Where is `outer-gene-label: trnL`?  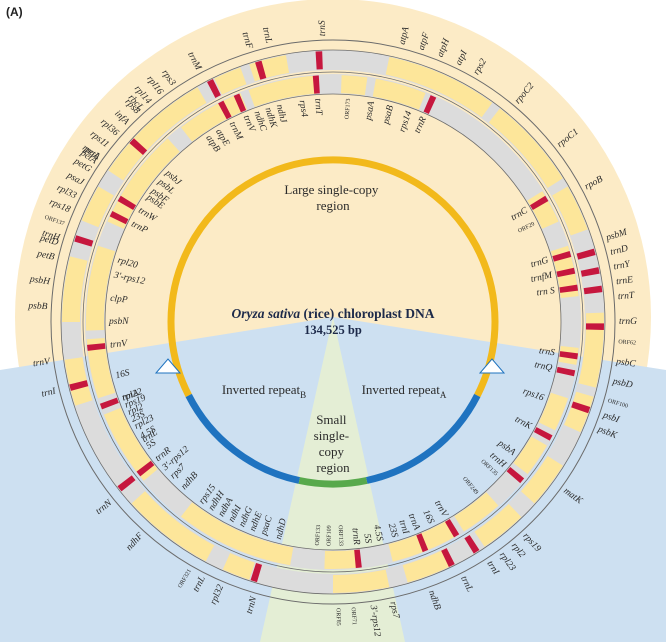 outer-gene-label: trnL is located at coordinates (266, 35).